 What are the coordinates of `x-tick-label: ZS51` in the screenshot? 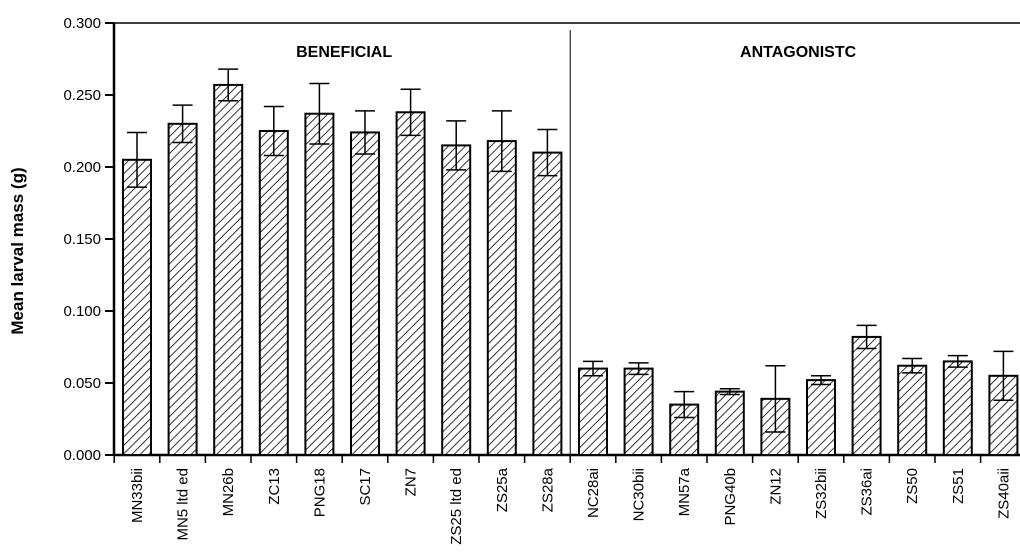 It's located at (958, 486).